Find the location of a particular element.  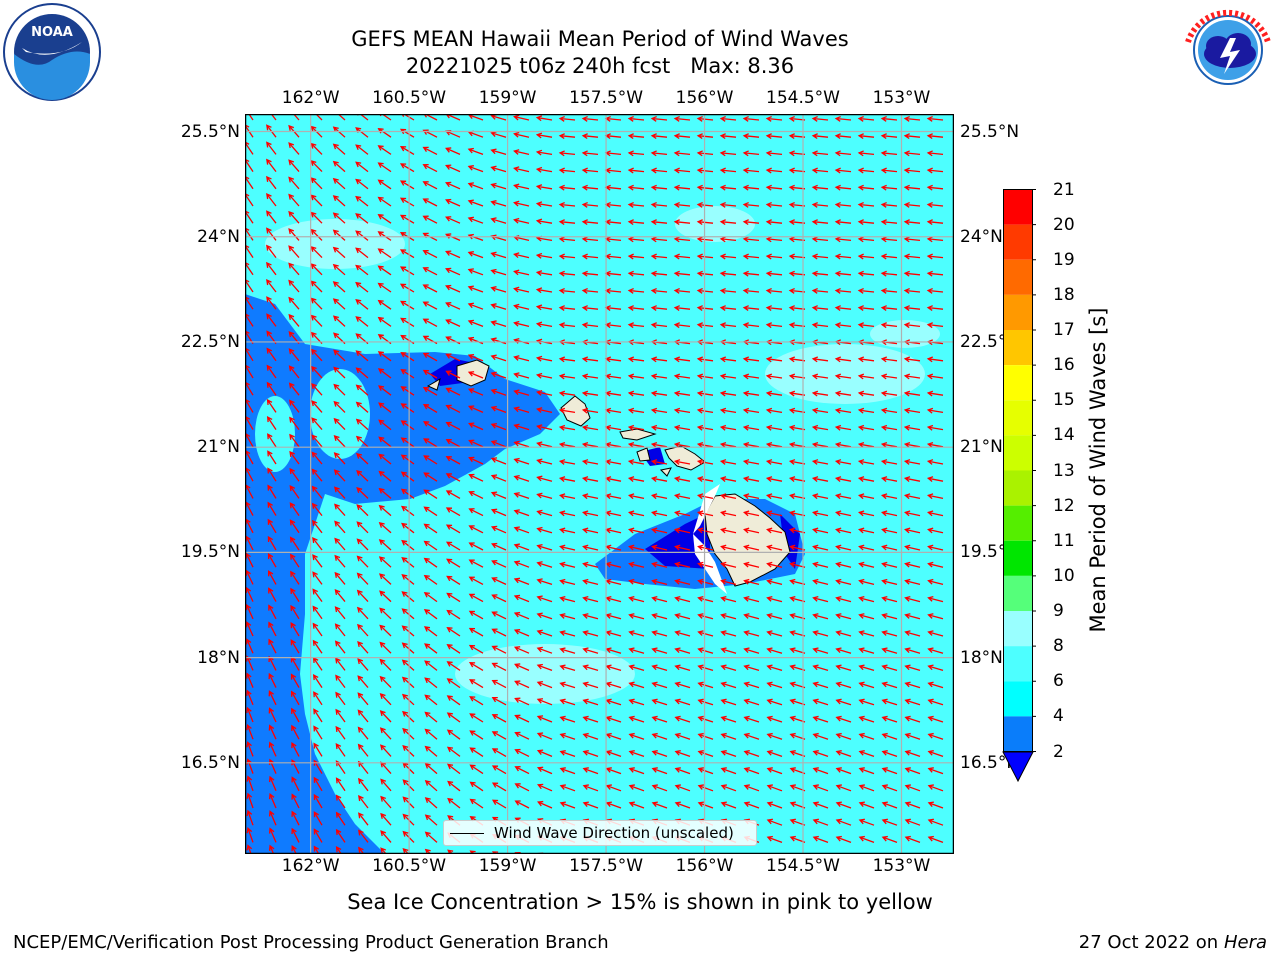

colorbar-cell is located at coordinates (1018, 629).